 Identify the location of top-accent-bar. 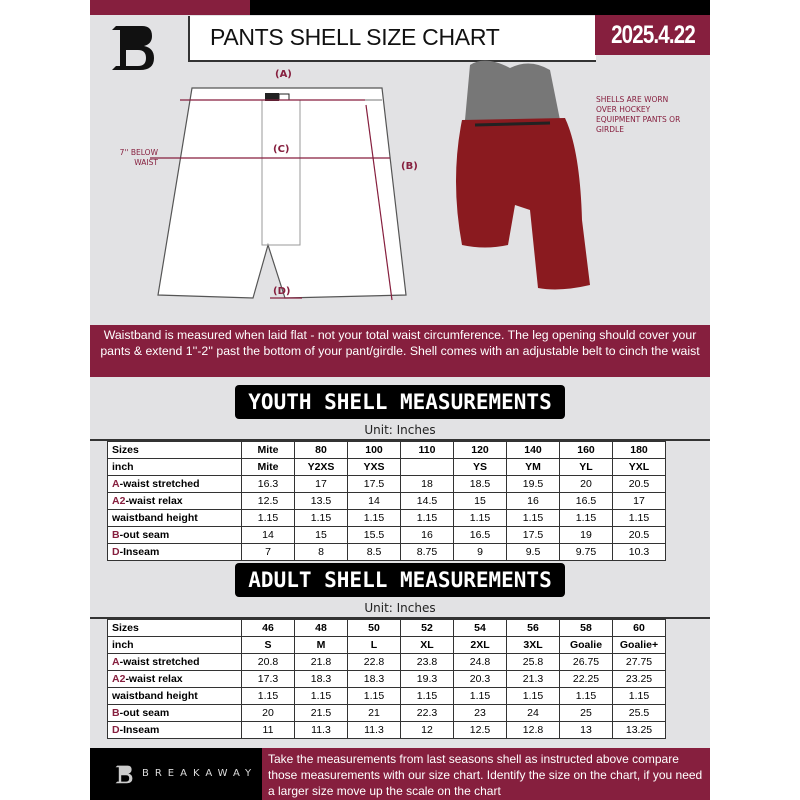
(170, 7).